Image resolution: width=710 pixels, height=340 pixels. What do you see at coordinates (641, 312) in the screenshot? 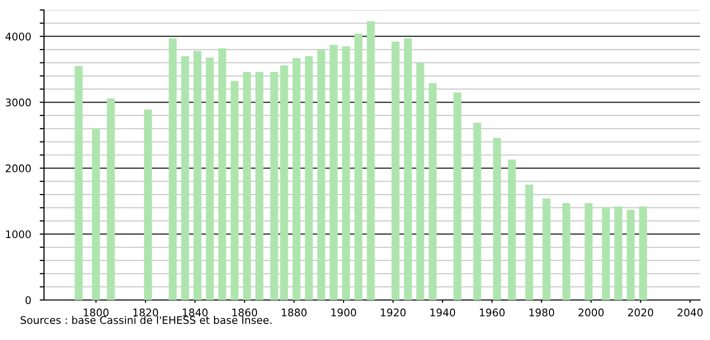
I see `x-tick-label: 2020` at bounding box center [641, 312].